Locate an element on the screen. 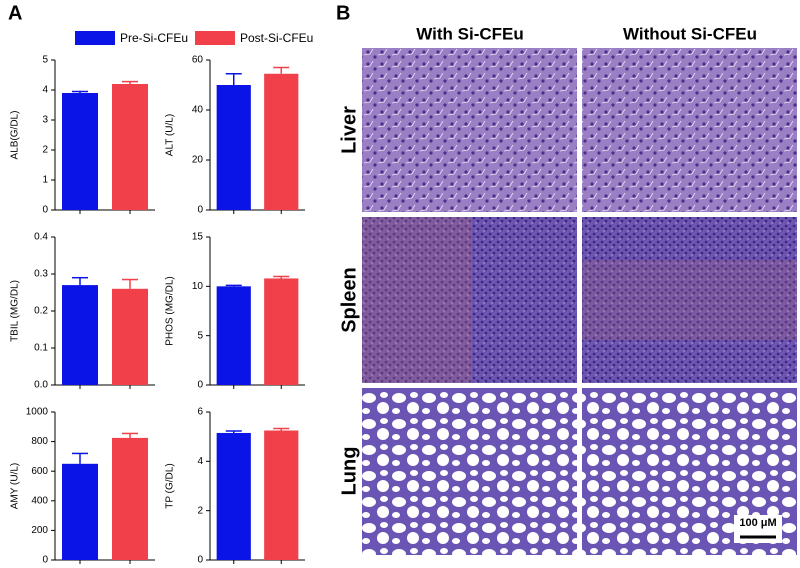 The width and height of the screenshot is (800, 568). legend-label: Post-Si-CFEu is located at coordinates (276, 38).